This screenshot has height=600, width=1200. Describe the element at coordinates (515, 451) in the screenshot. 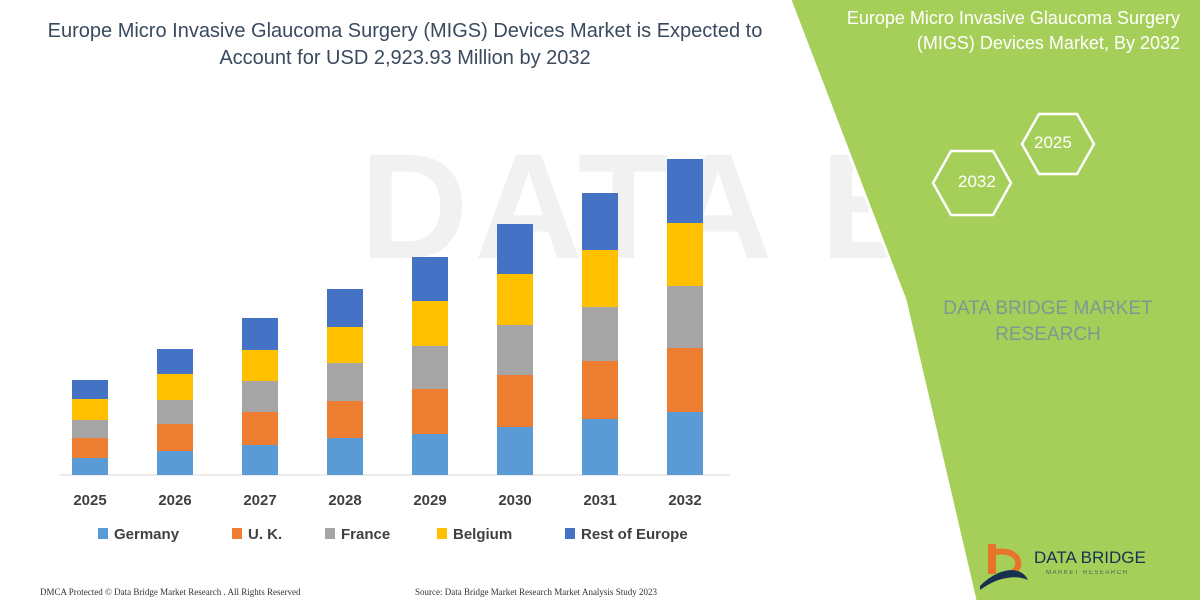

I see `bar-germany-2030` at that location.